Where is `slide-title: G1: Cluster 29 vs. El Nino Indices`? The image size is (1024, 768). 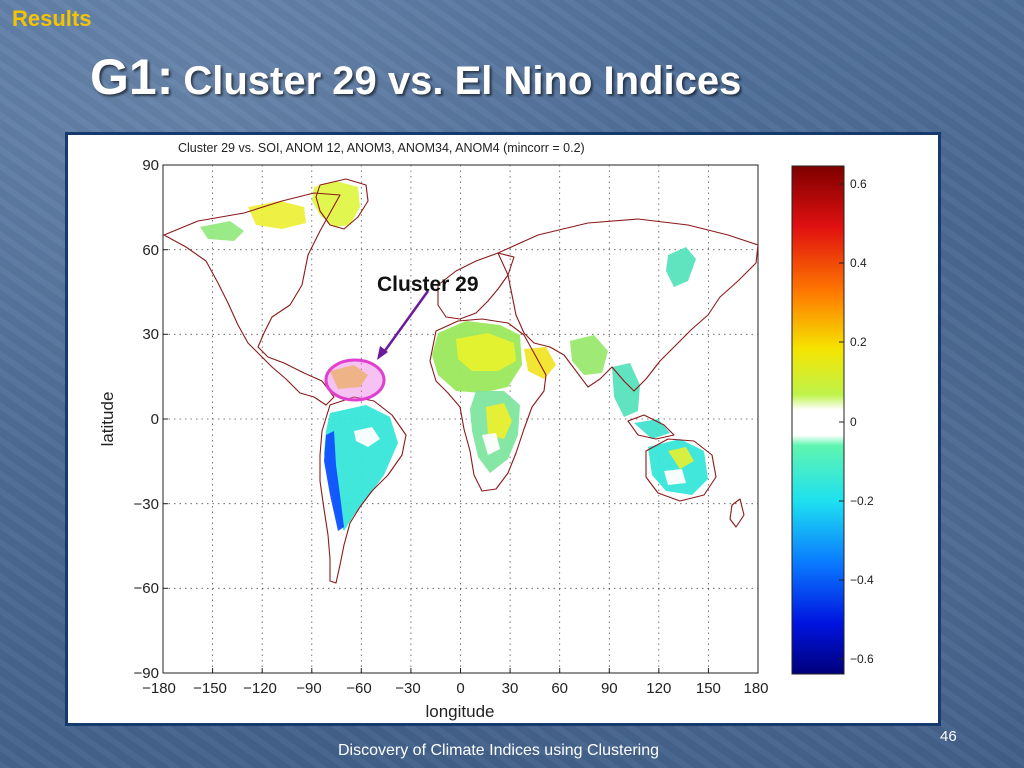 slide-title: G1: Cluster 29 vs. El Nino Indices is located at coordinates (415, 77).